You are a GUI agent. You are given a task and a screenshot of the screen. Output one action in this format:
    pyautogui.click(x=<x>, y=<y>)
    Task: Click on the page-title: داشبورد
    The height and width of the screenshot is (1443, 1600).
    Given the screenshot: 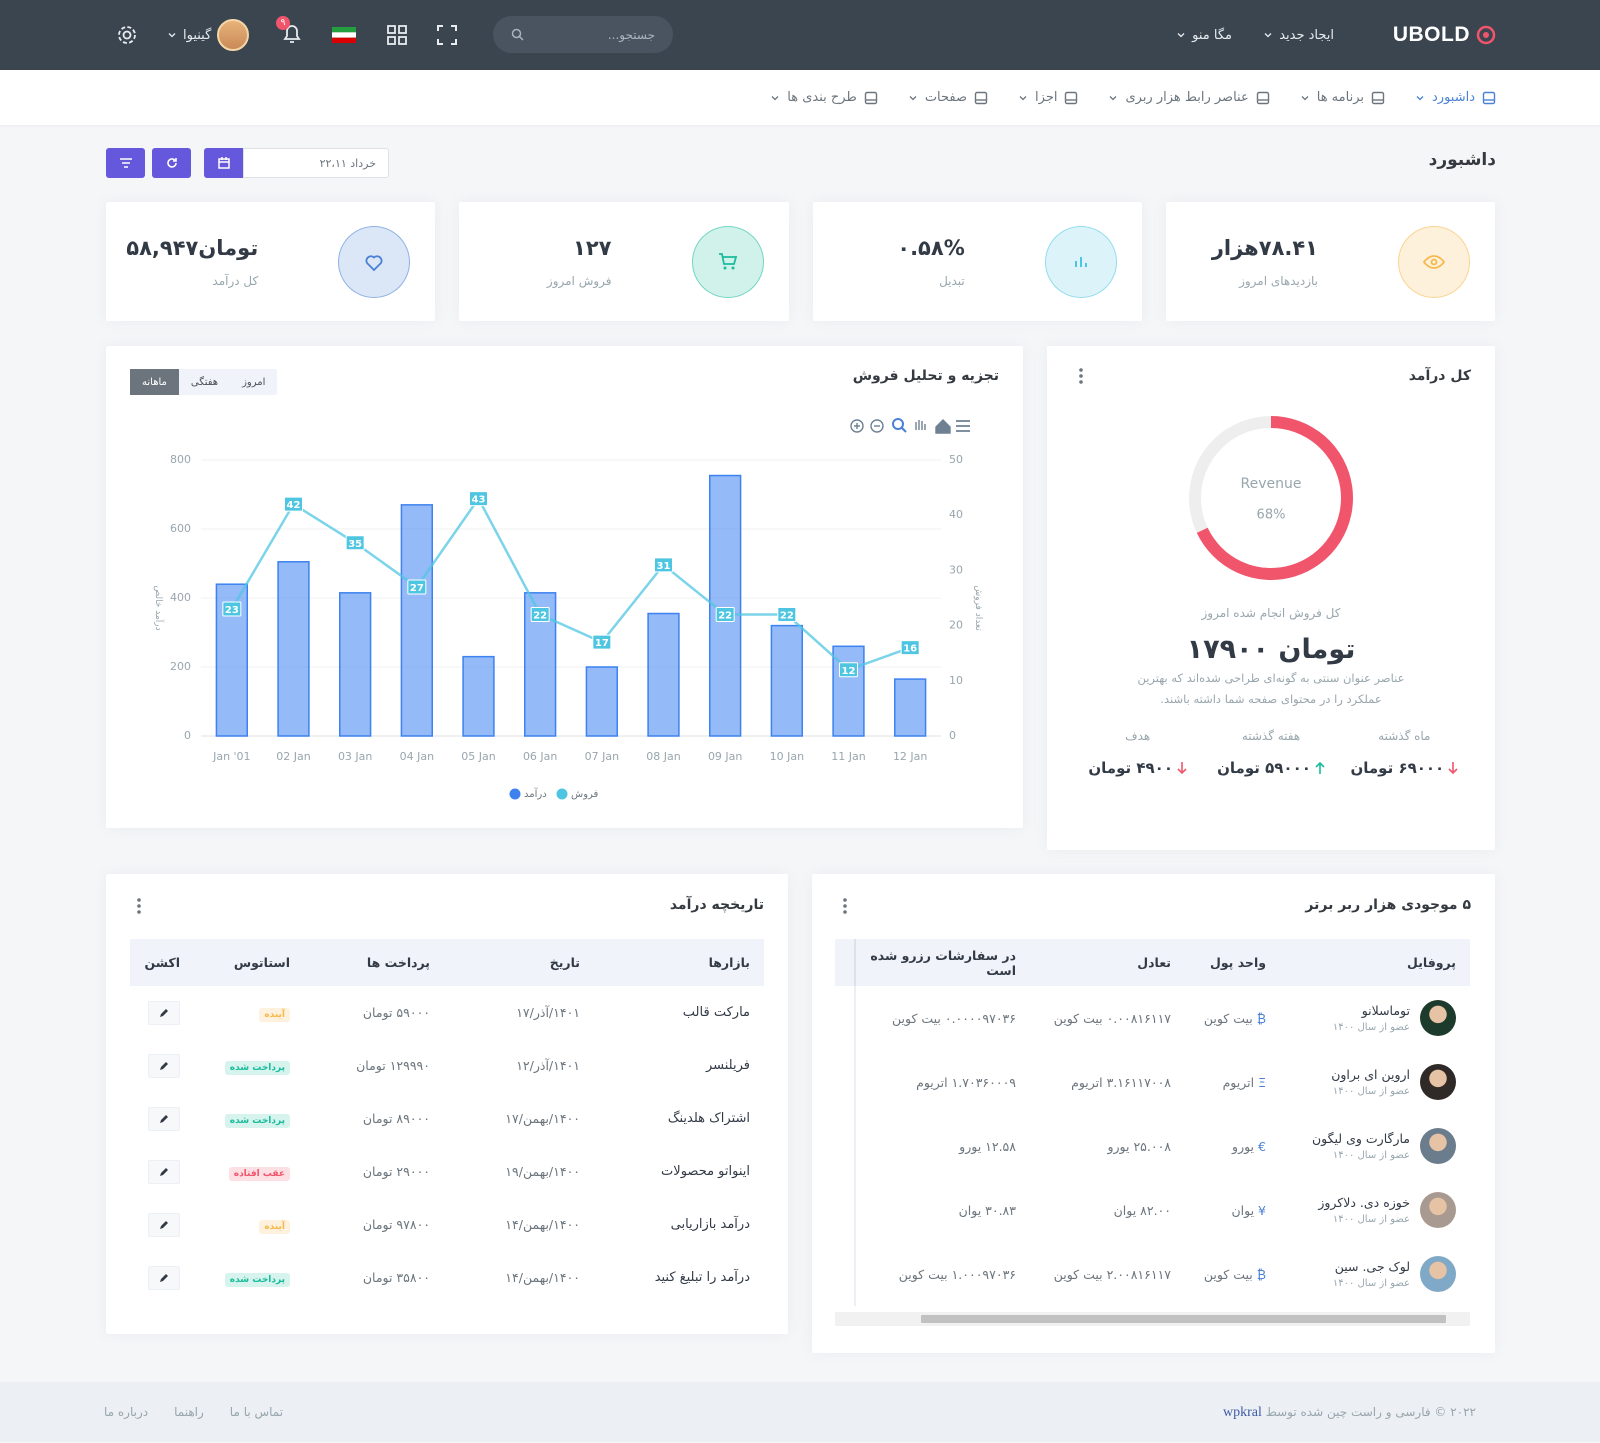 What is the action you would take?
    pyautogui.click(x=1462, y=160)
    